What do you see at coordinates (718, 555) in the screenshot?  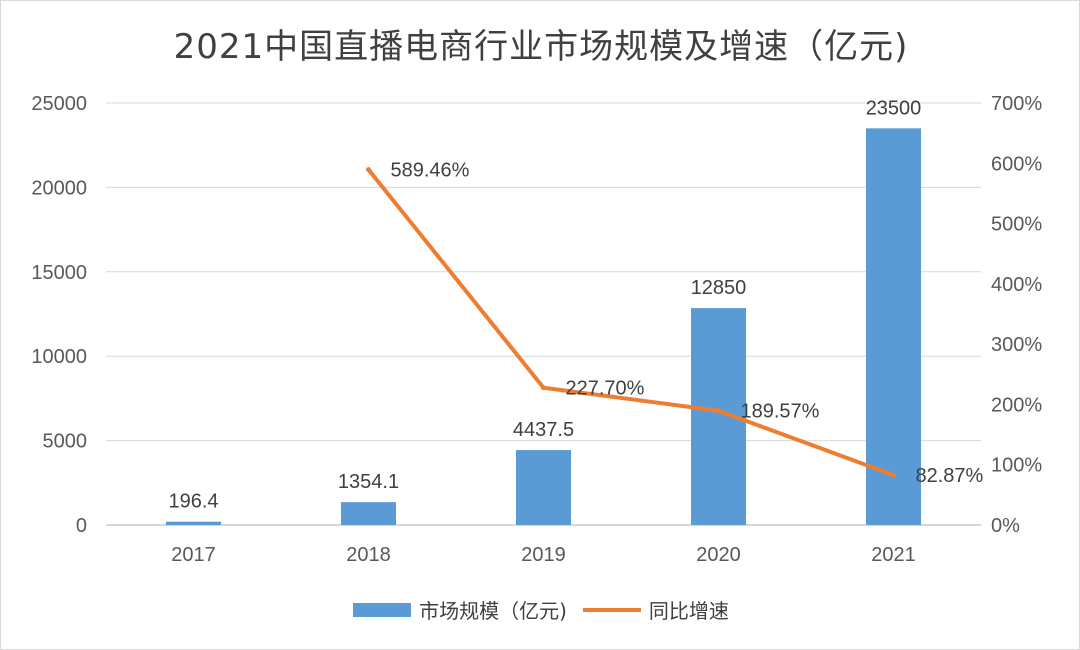 I see `x-tick-label: 2020` at bounding box center [718, 555].